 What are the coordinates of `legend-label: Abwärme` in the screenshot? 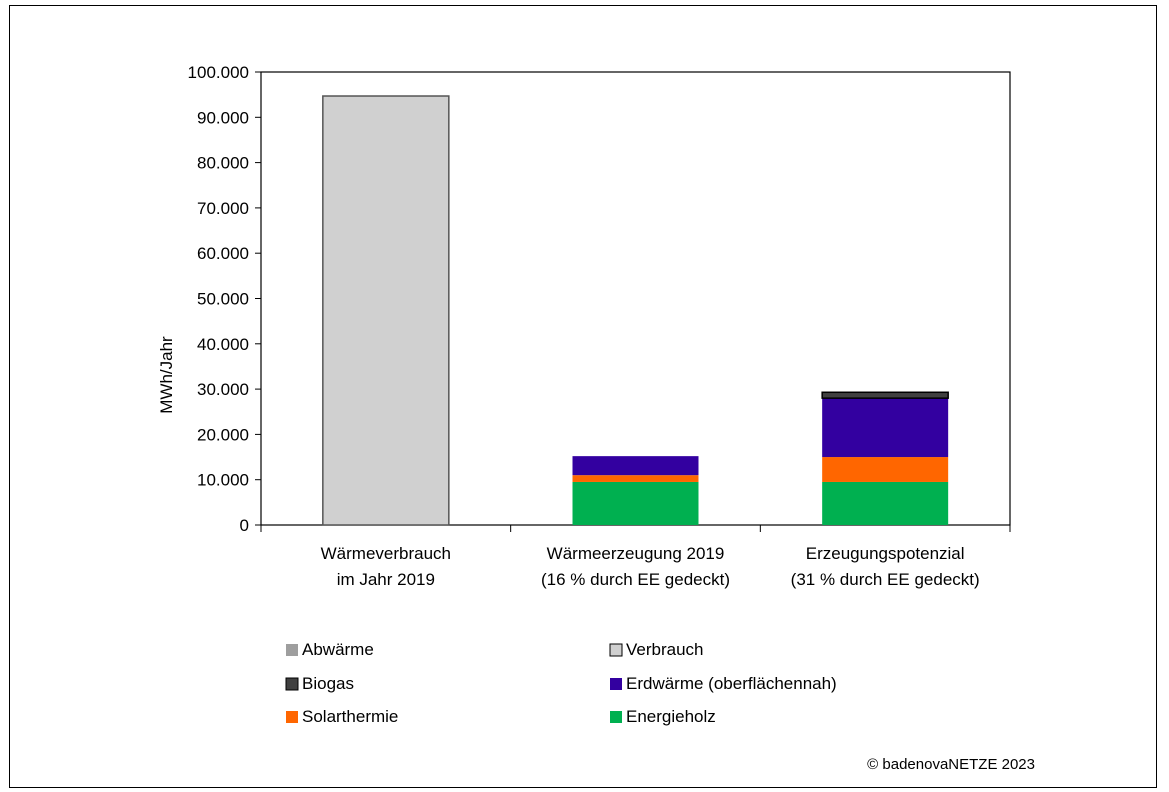 It's located at (338, 649).